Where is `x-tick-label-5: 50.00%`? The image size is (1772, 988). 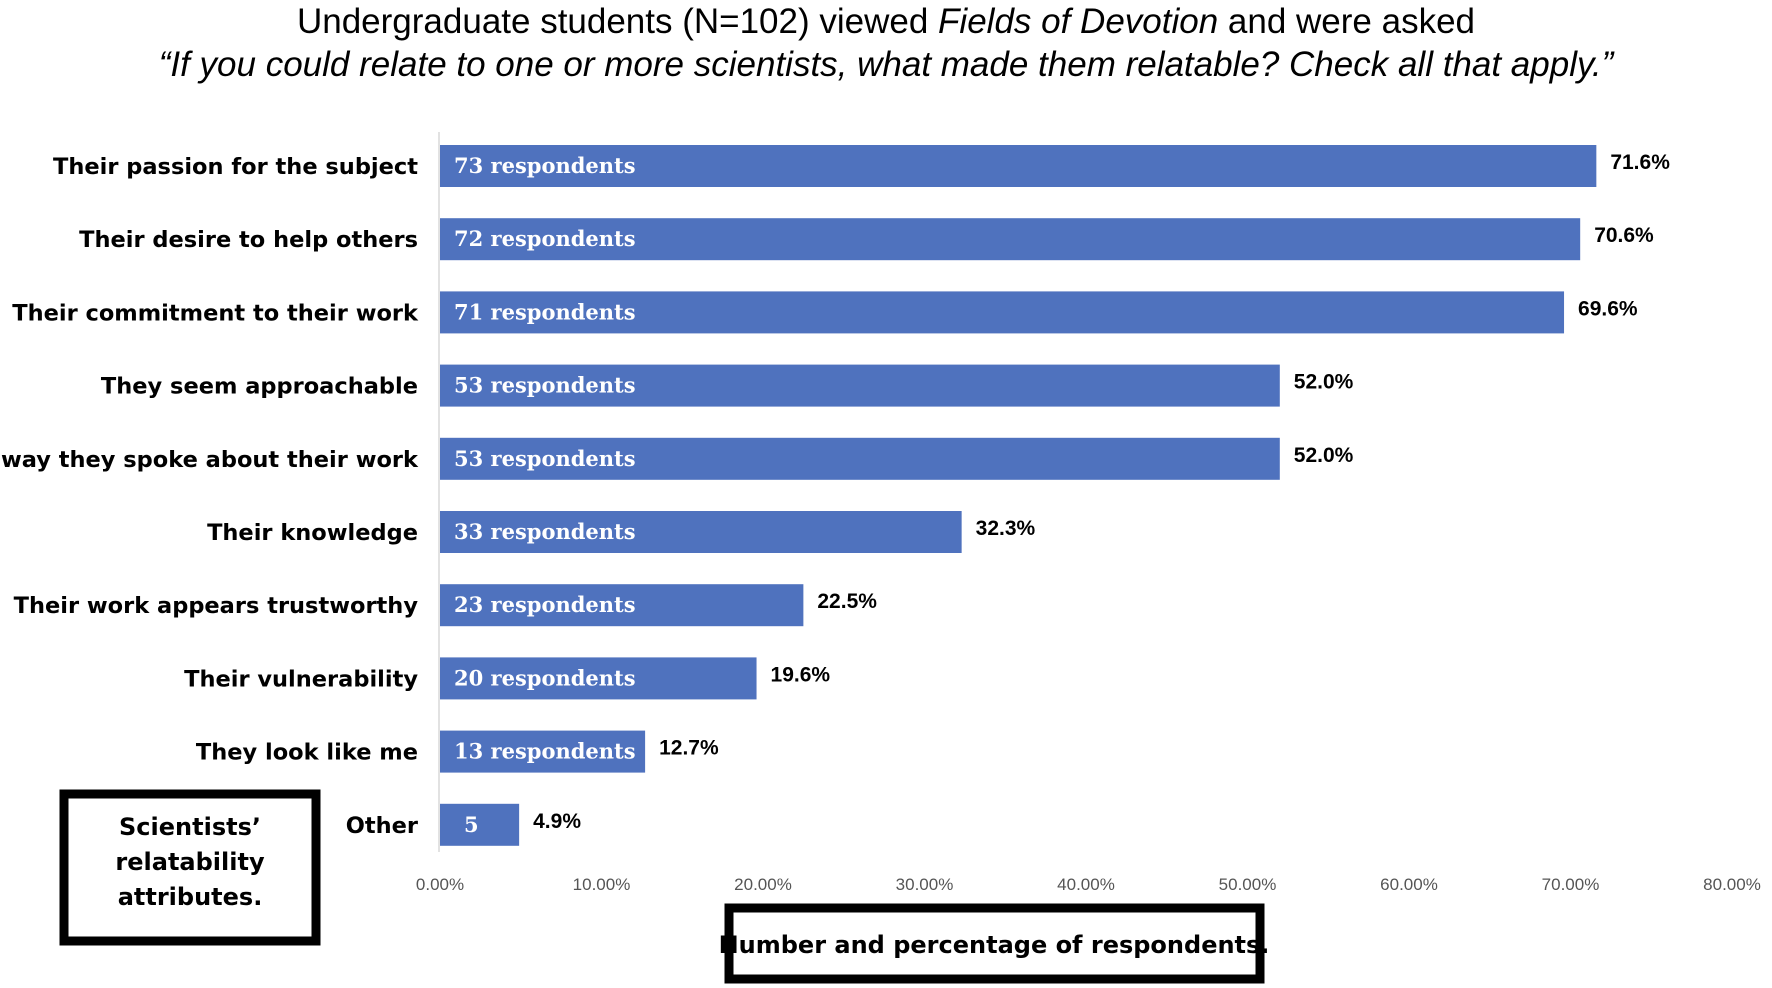 x-tick-label-5: 50.00% is located at coordinates (1248, 884).